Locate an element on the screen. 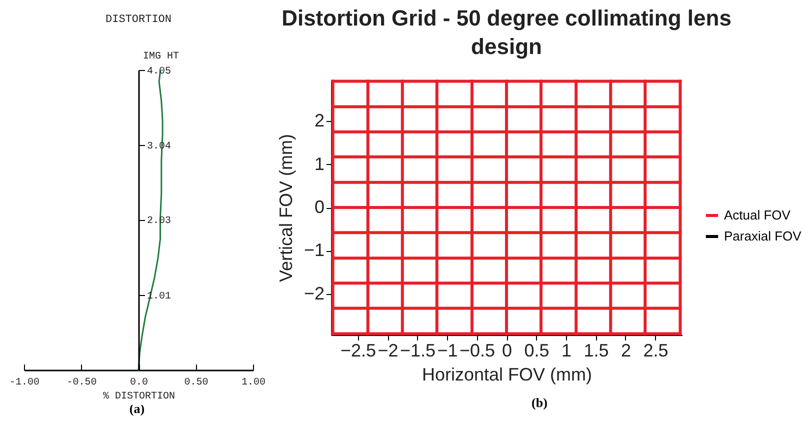  y-tick-label: 0 is located at coordinates (319, 207).